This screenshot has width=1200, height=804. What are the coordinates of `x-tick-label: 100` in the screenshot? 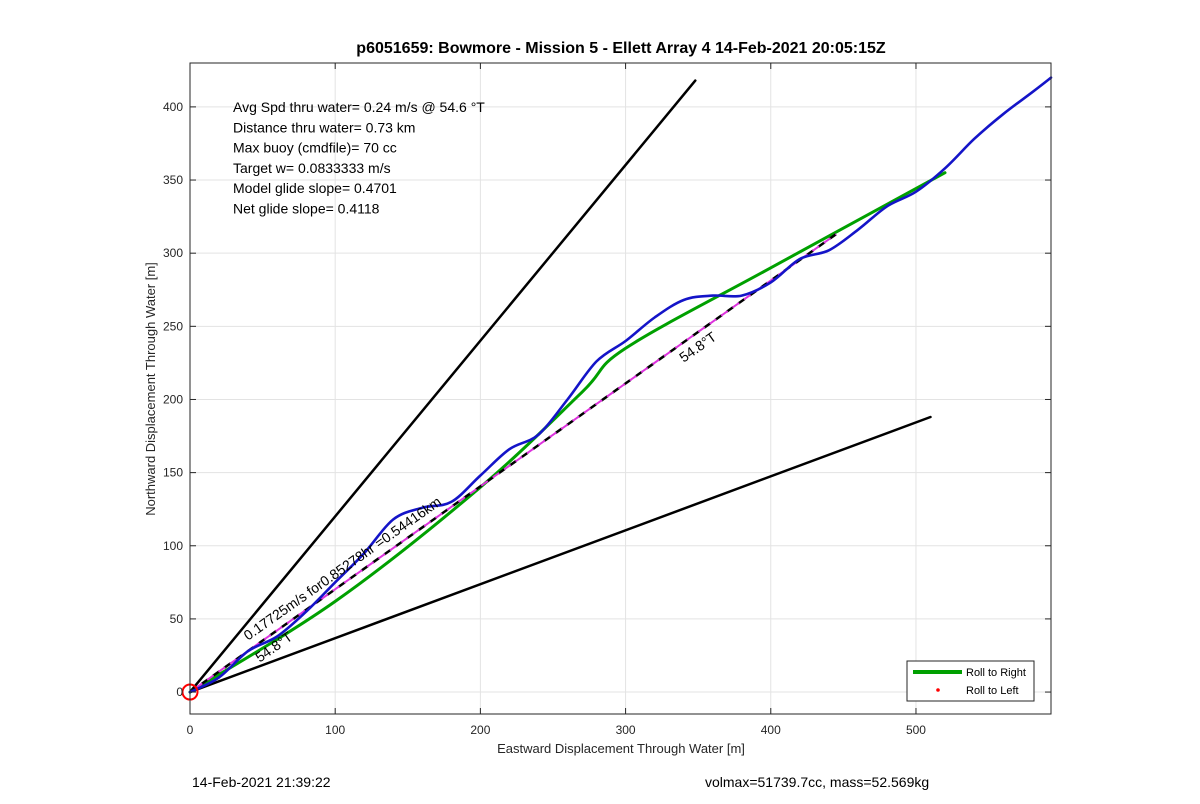 It's located at (335, 730).